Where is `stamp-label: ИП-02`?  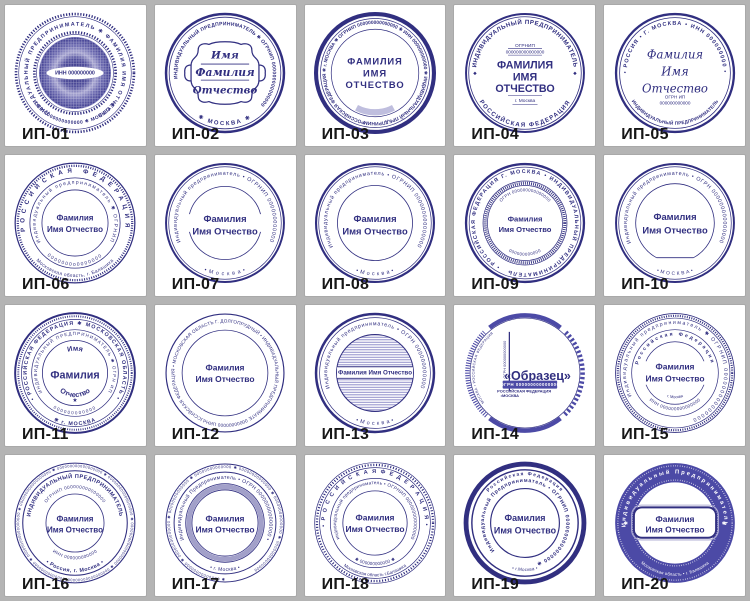
stamp-label: ИП-02 is located at coordinates (195, 134).